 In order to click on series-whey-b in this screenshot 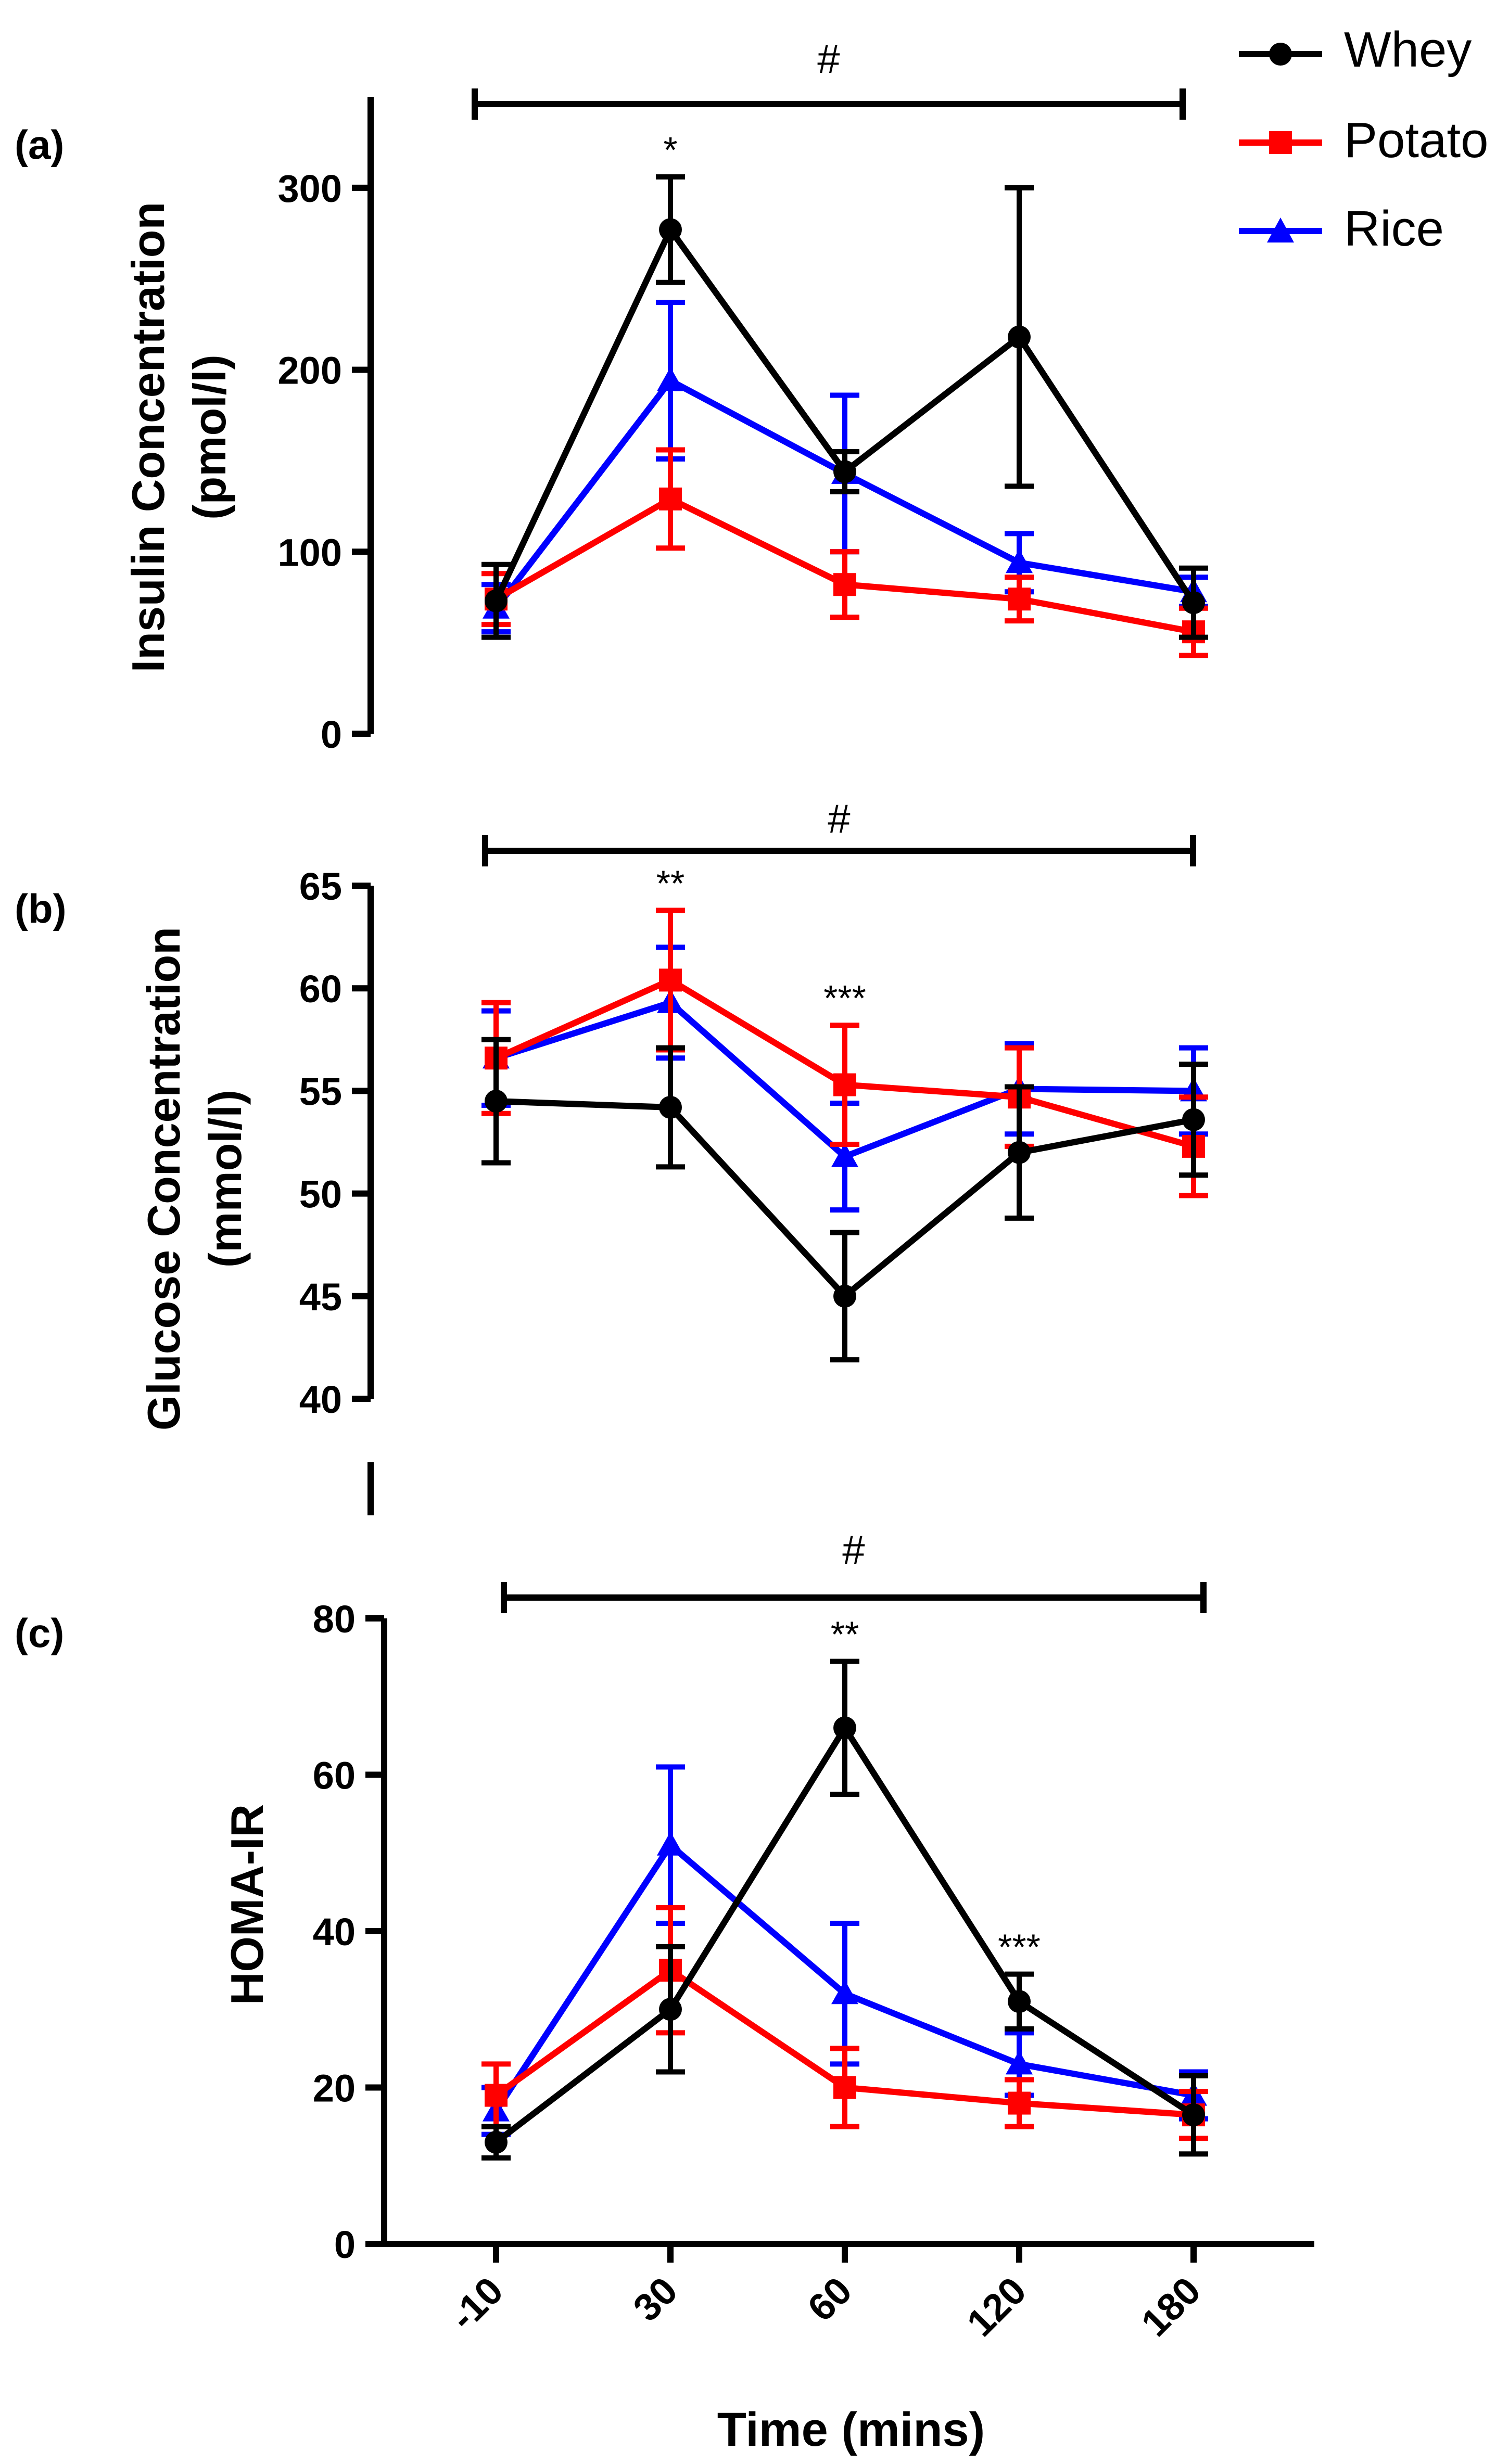, I will do `click(845, 1200)`.